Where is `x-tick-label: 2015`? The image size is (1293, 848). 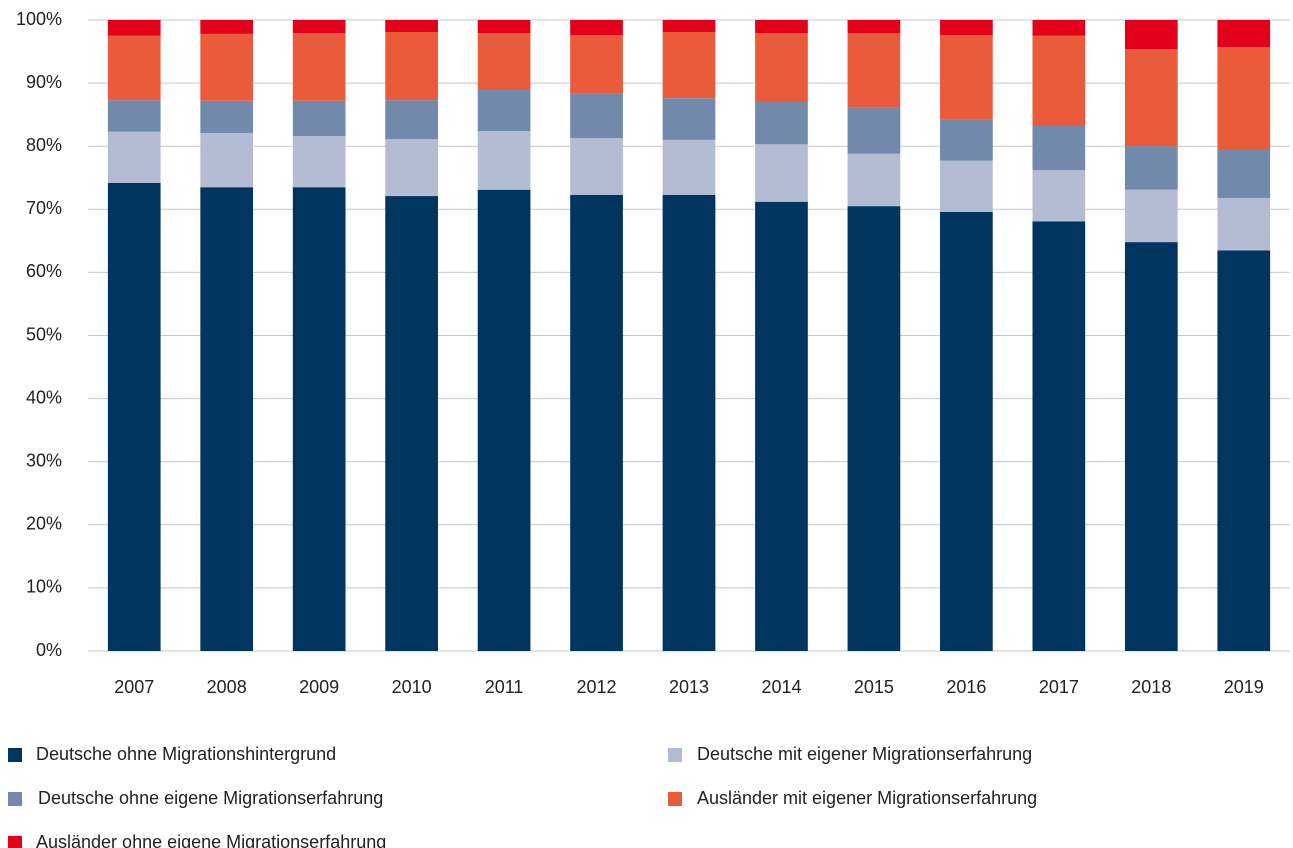
x-tick-label: 2015 is located at coordinates (874, 687).